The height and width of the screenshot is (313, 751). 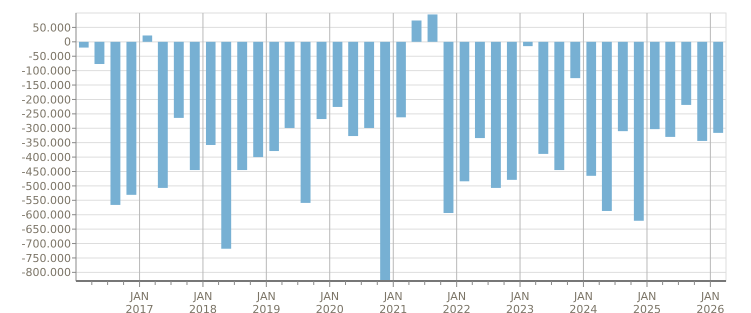 What do you see at coordinates (51, 27) in the screenshot?
I see `y-tick-label: 50.000` at bounding box center [51, 27].